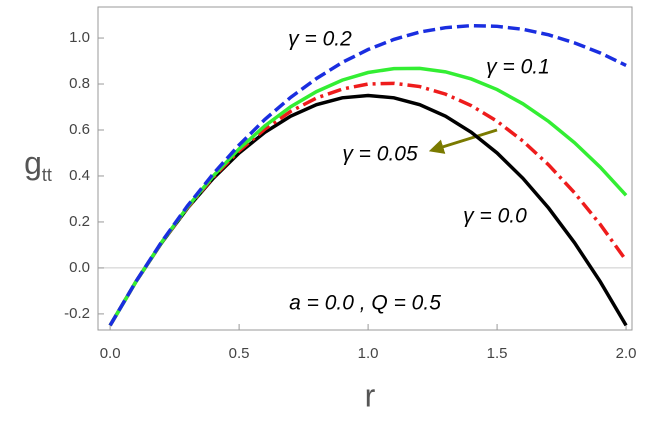 This screenshot has height=430, width=648. Describe the element at coordinates (79, 37) in the screenshot. I see `y-tick-label: 1.0` at that location.